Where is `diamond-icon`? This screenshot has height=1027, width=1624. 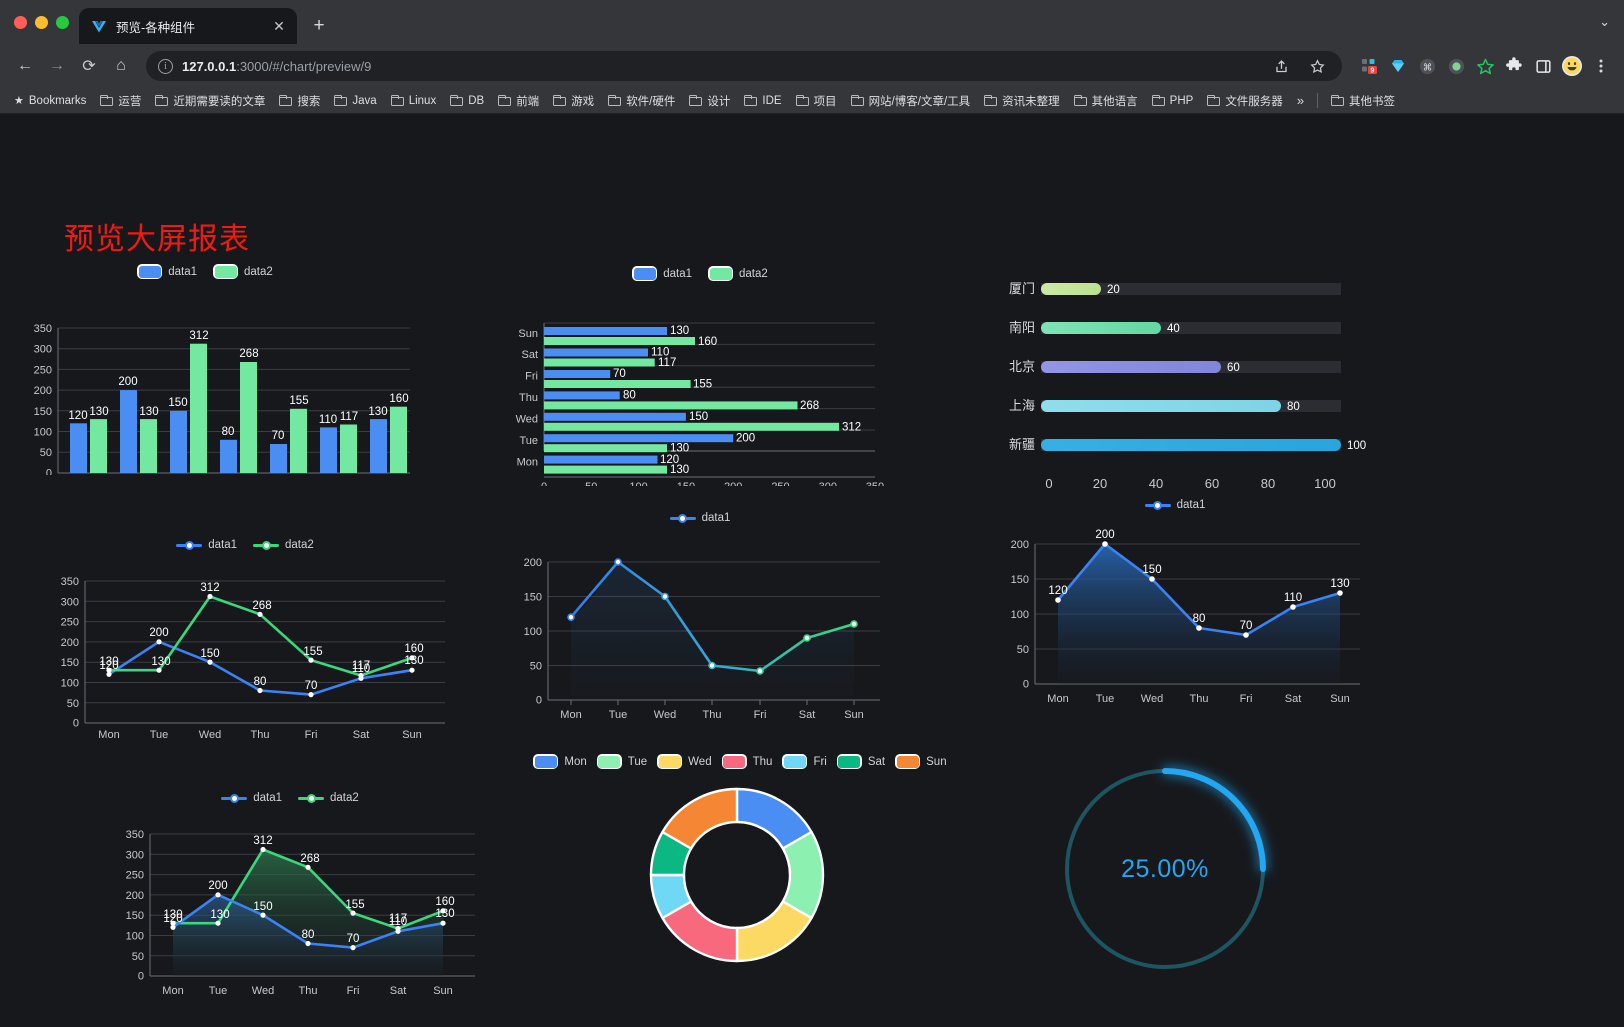 diamond-icon is located at coordinates (1398, 66).